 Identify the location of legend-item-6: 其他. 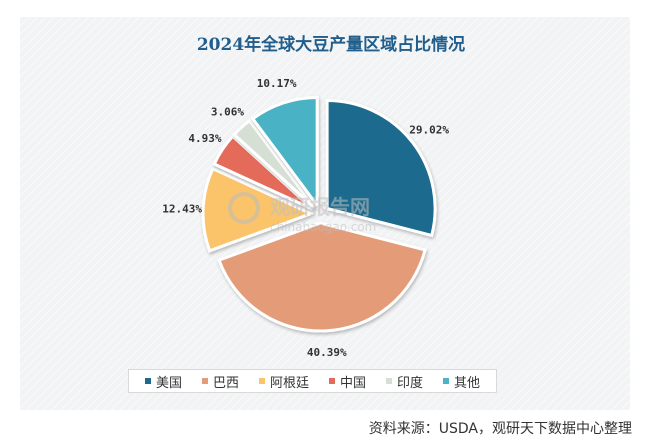
(461, 381).